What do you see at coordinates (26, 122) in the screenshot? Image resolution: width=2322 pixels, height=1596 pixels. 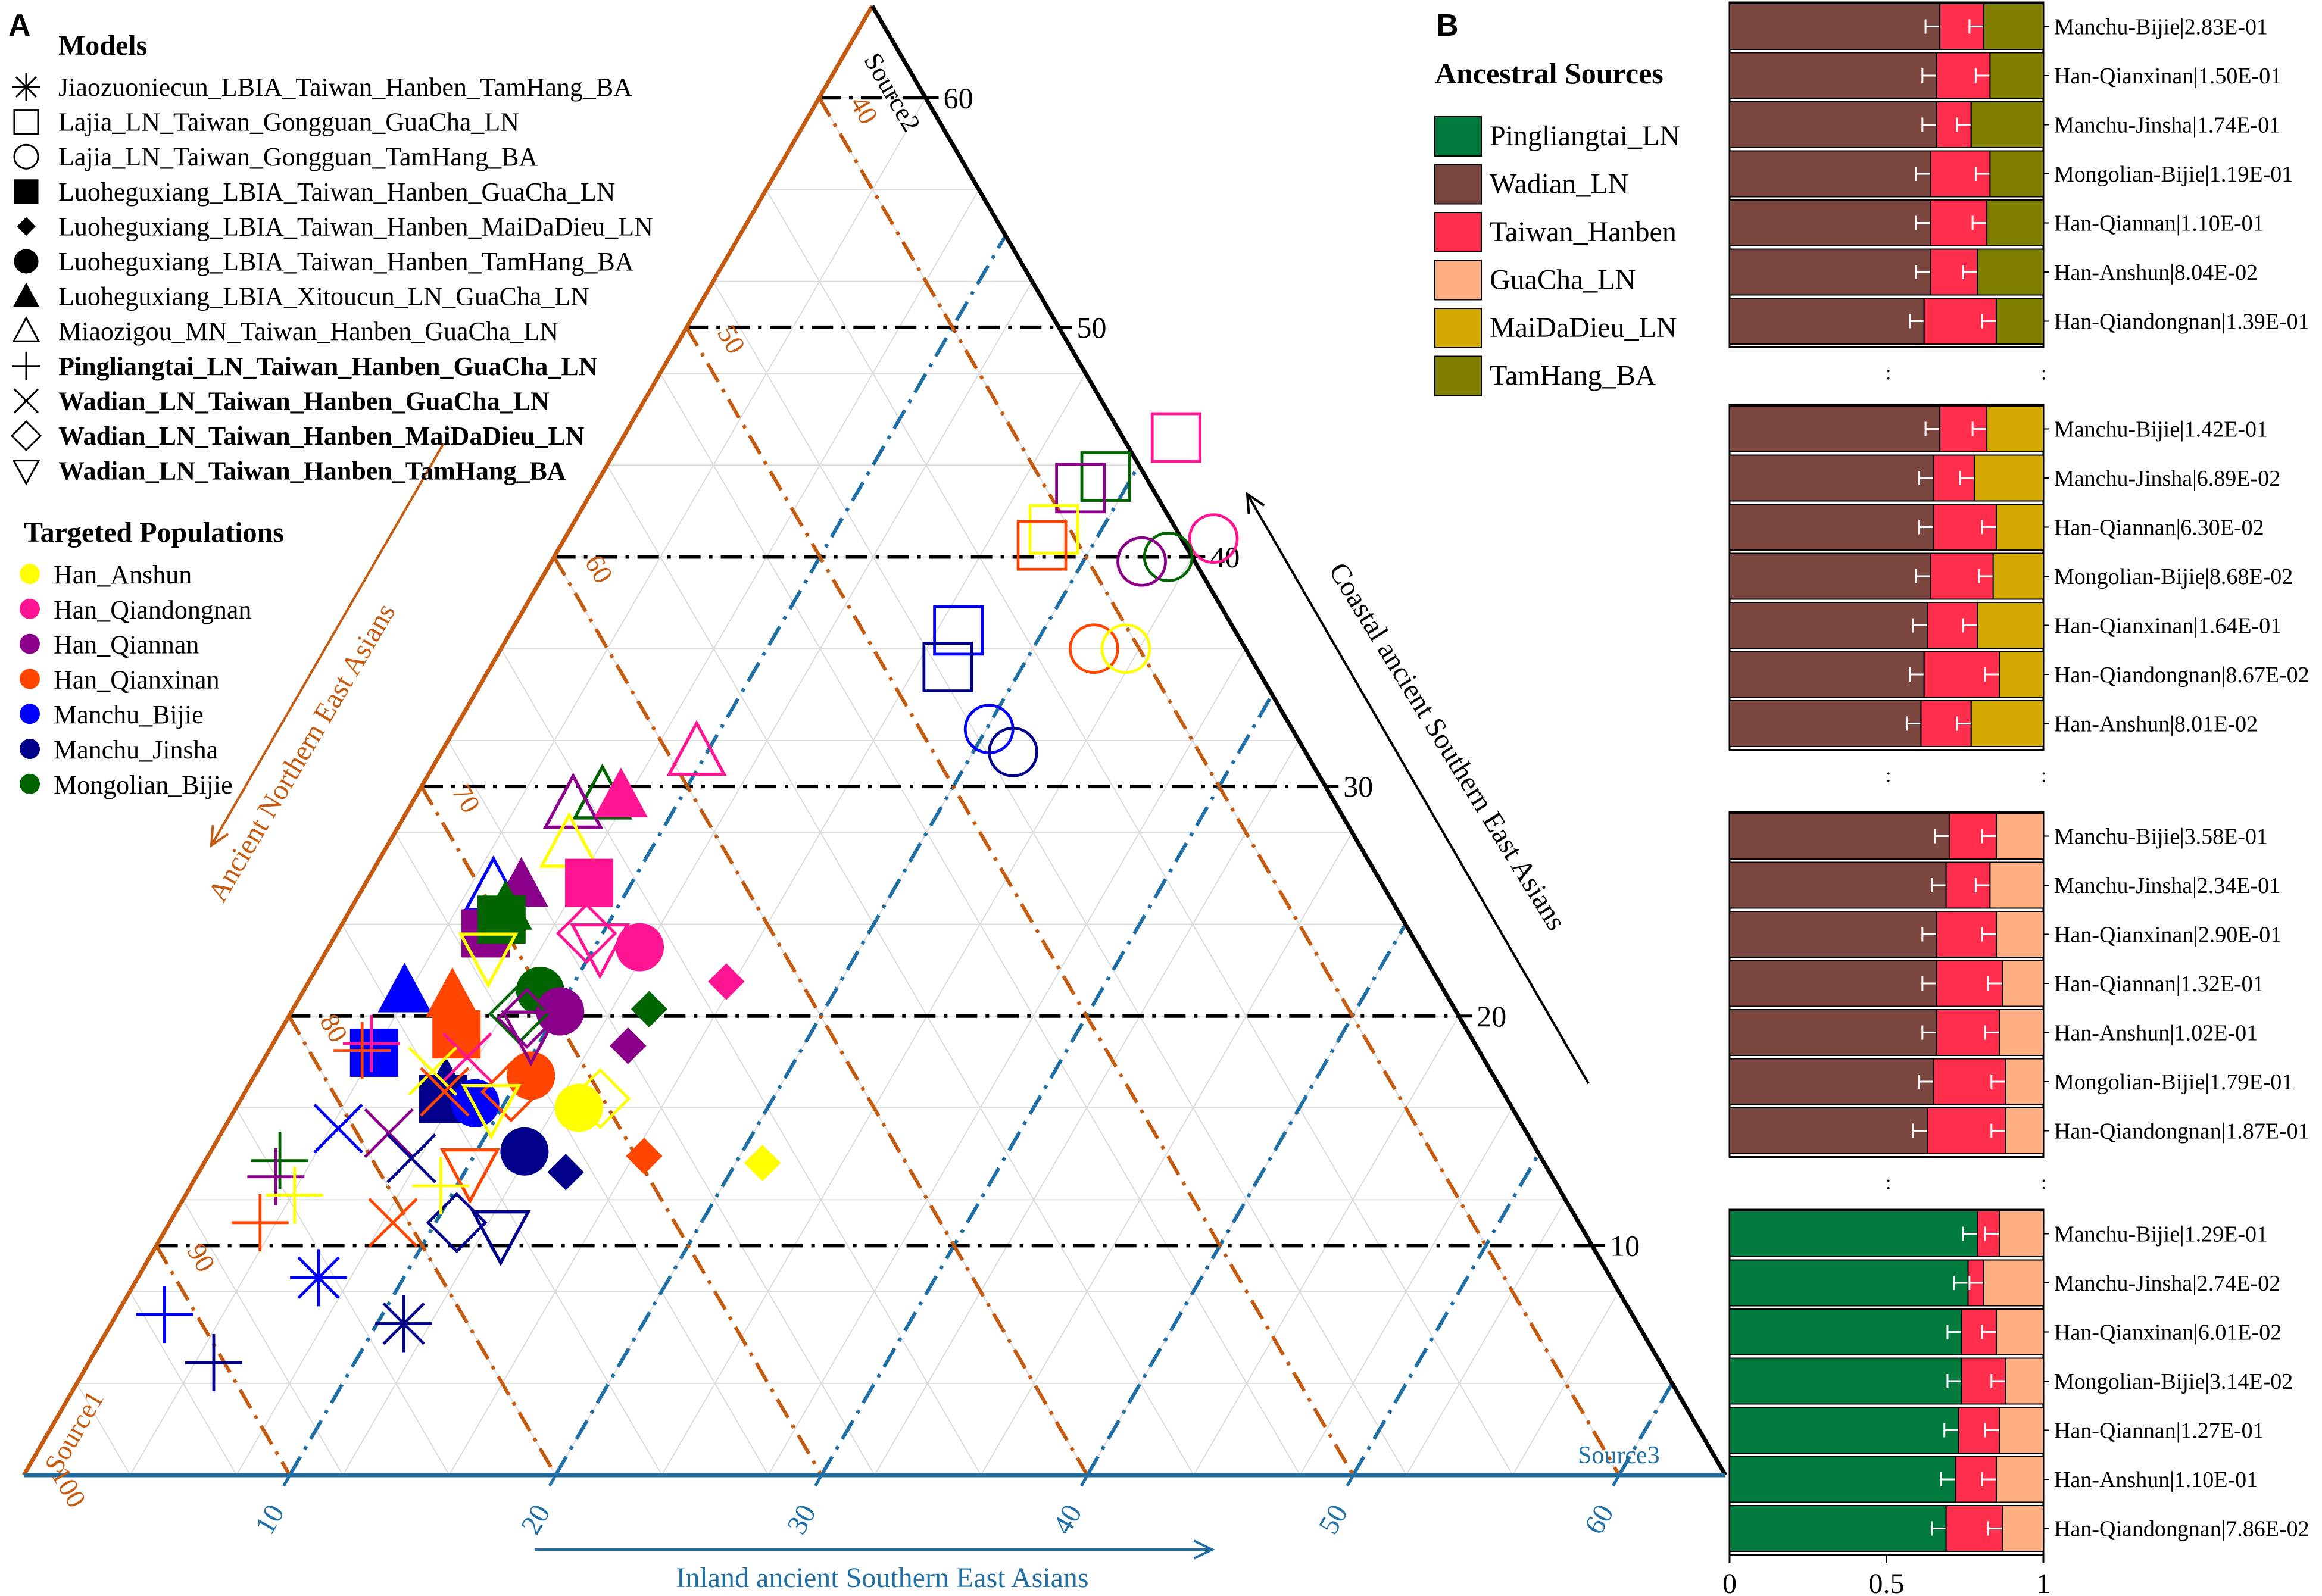 I see `legend-marker-square-open` at bounding box center [26, 122].